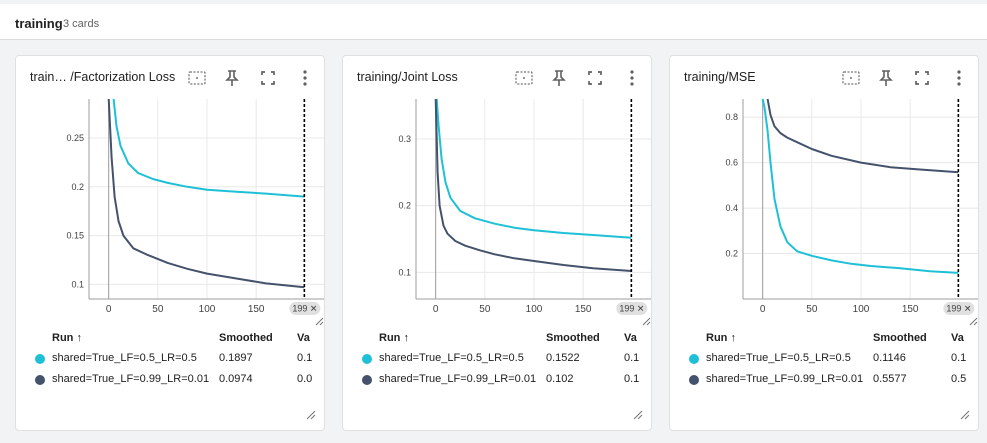 This screenshot has height=443, width=987. What do you see at coordinates (959, 379) in the screenshot?
I see `run-value: 0.5` at bounding box center [959, 379].